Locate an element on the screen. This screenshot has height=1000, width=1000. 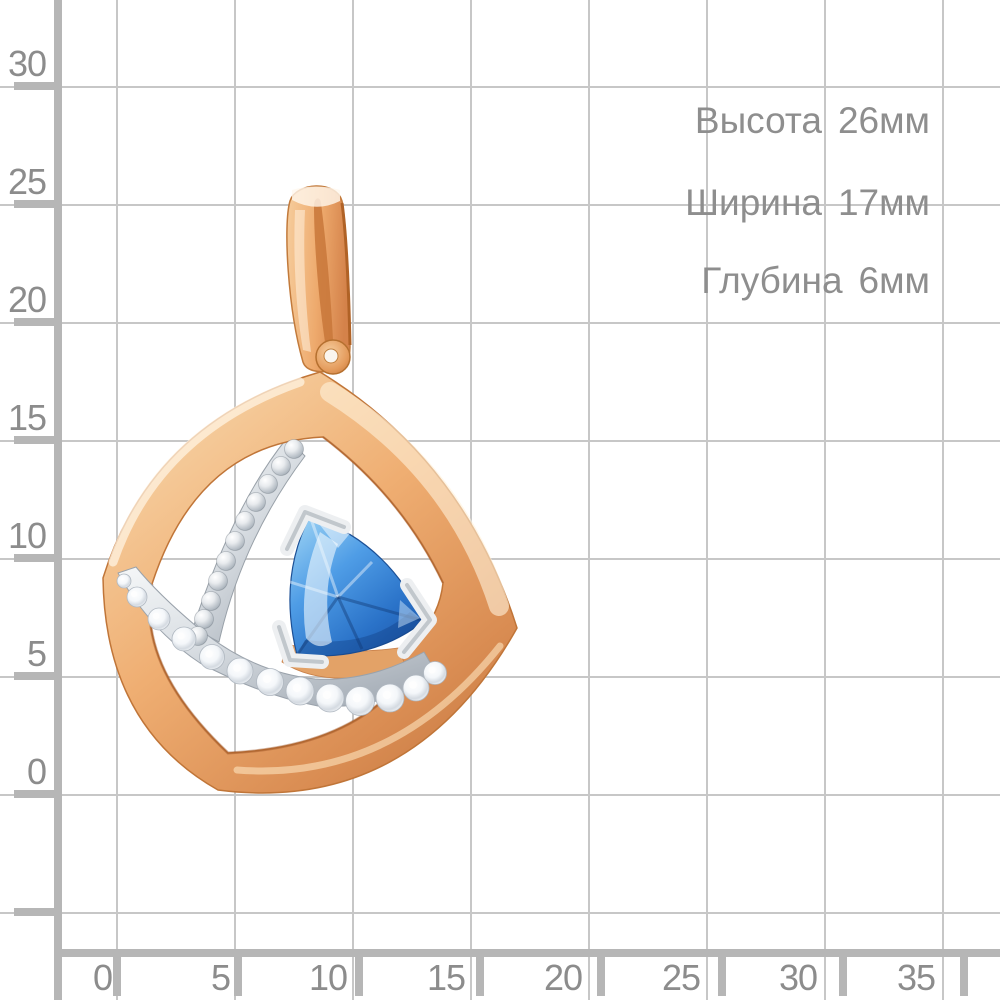
dimension-depth-label: Глубина is located at coordinates (772, 280).